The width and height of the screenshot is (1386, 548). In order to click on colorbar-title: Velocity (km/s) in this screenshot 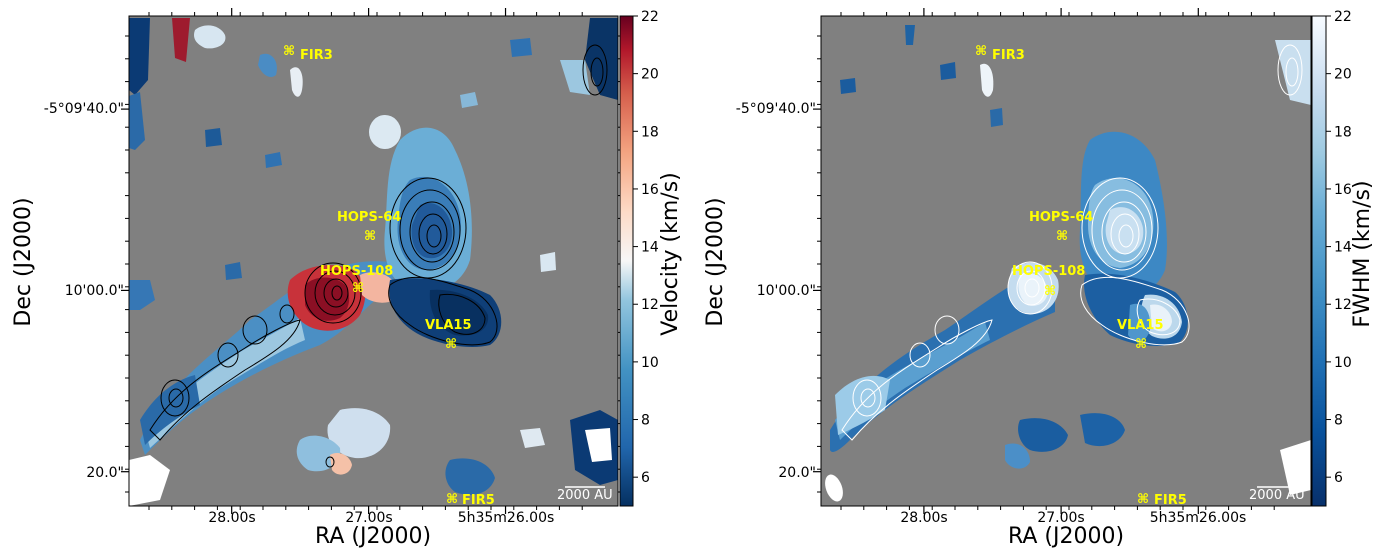, I will do `click(670, 254)`.